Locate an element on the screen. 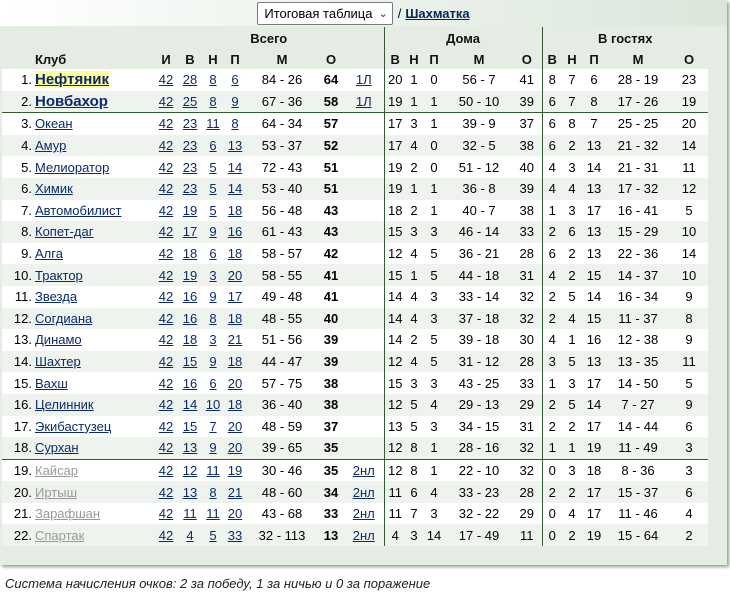  club-name-link: Кайсар is located at coordinates (57, 470).